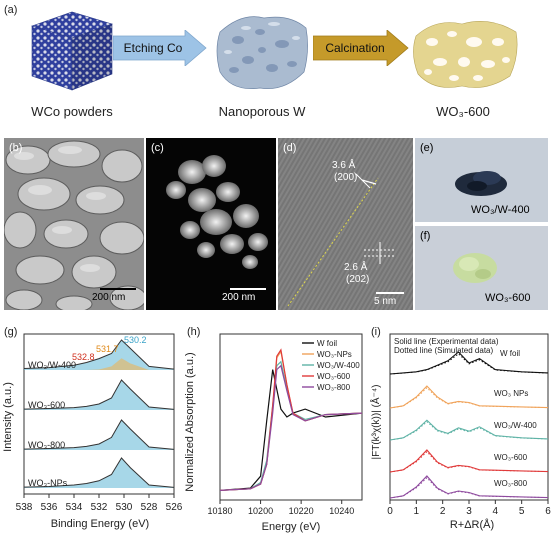 Image resolution: width=554 pixels, height=533 pixels. Describe the element at coordinates (496, 511) in the screenshot. I see `exafs-tick-label: 4` at that location.